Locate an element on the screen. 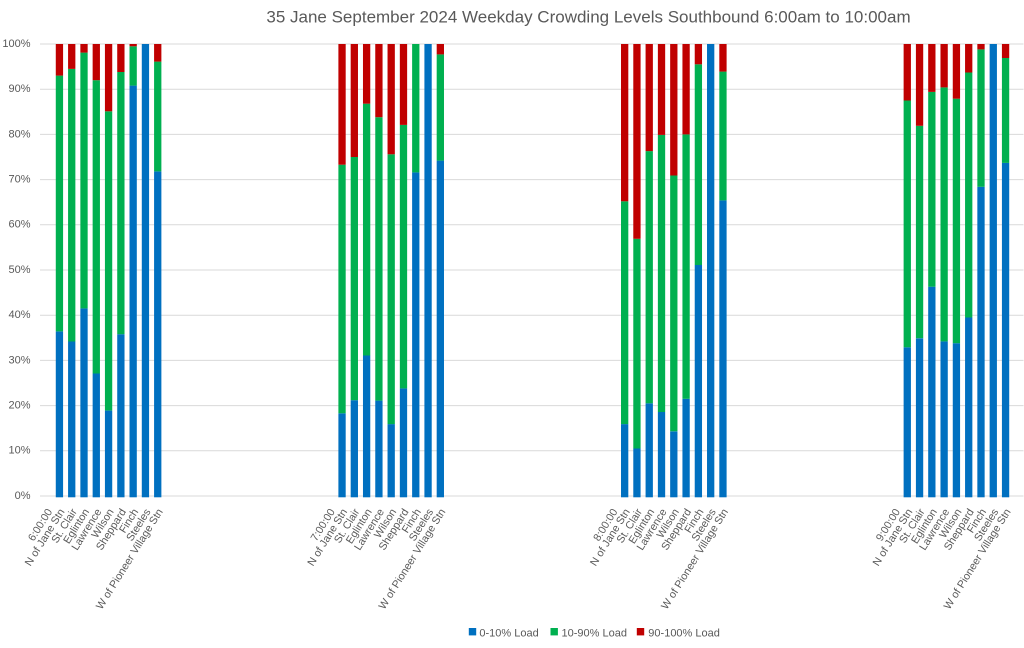 The height and width of the screenshot is (648, 1024). svg-text: 70% is located at coordinates (19, 180).